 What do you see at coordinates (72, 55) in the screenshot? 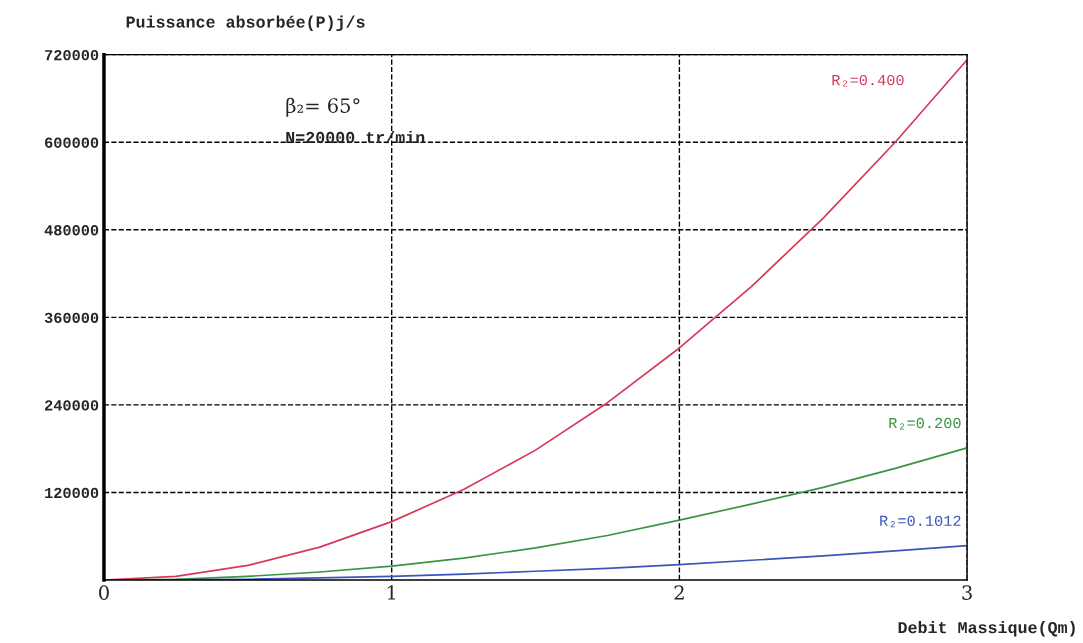
I see `y-tick-label: 720000` at bounding box center [72, 55].